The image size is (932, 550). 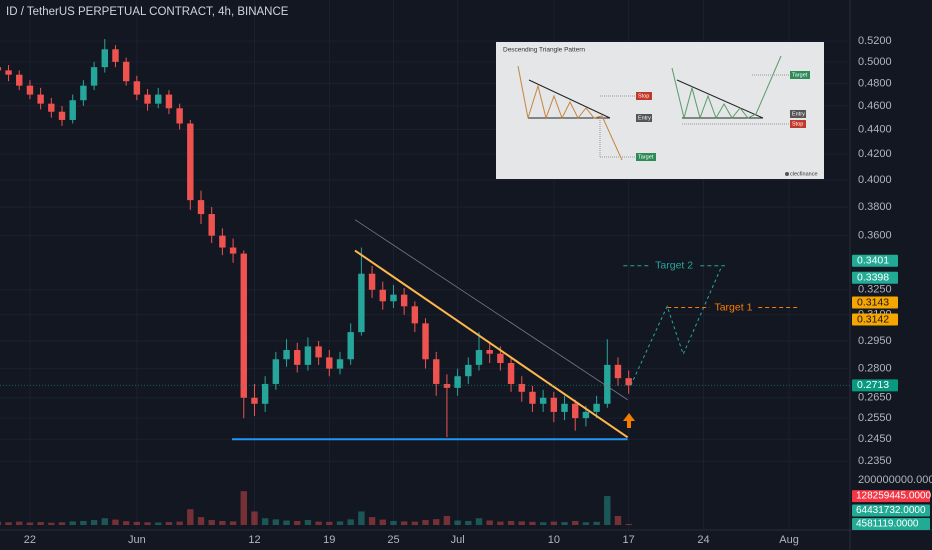 I want to click on price-tag-label: 0.3398, so click(x=873, y=278).